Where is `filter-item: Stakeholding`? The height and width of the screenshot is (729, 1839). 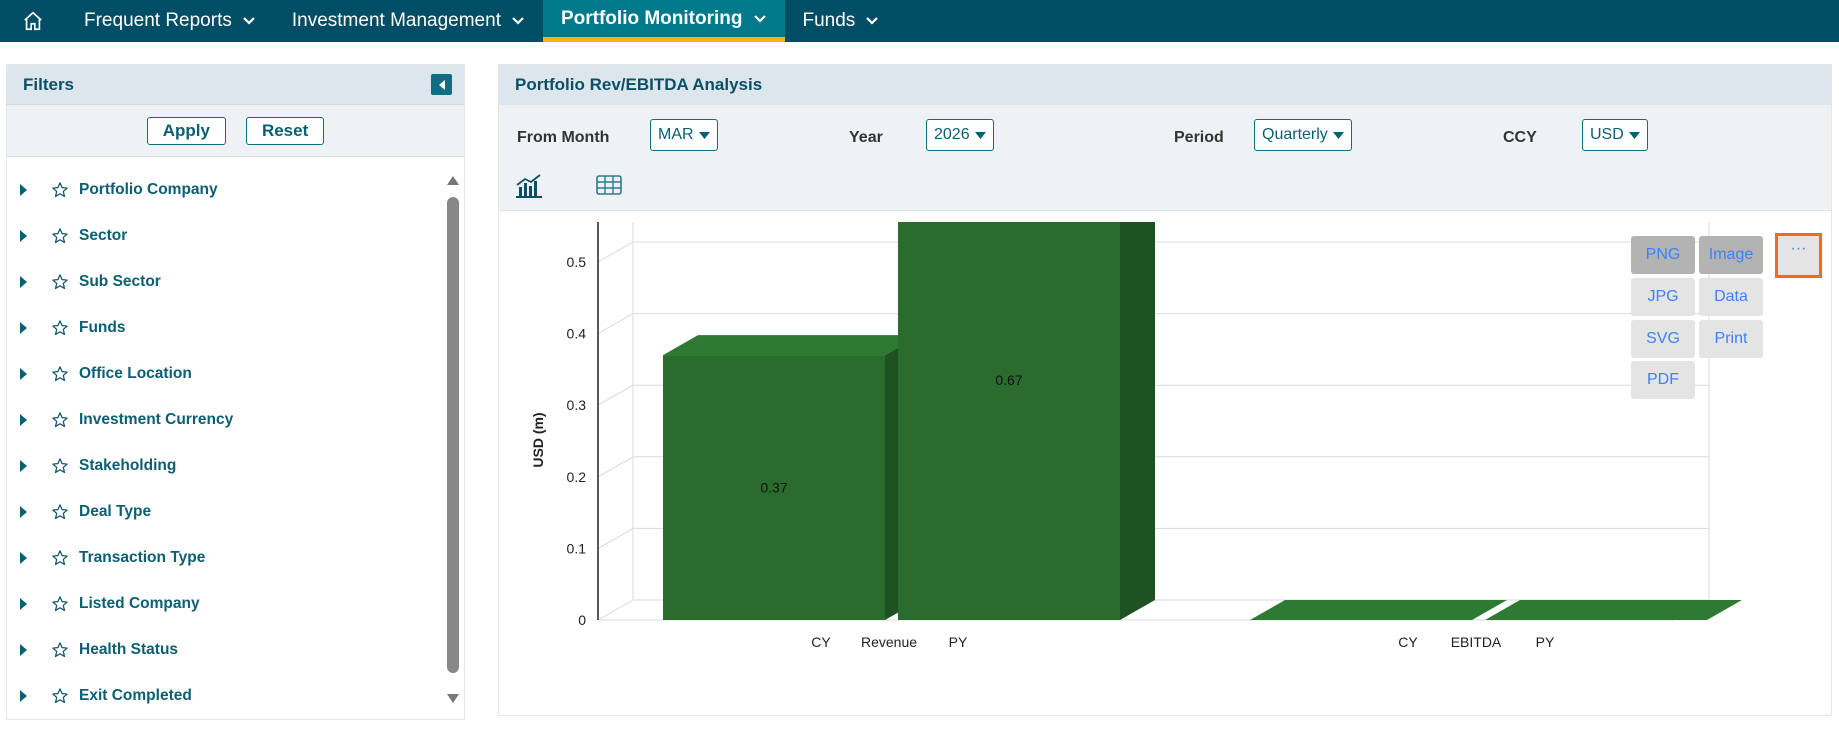
filter-item: Stakeholding is located at coordinates (222, 466).